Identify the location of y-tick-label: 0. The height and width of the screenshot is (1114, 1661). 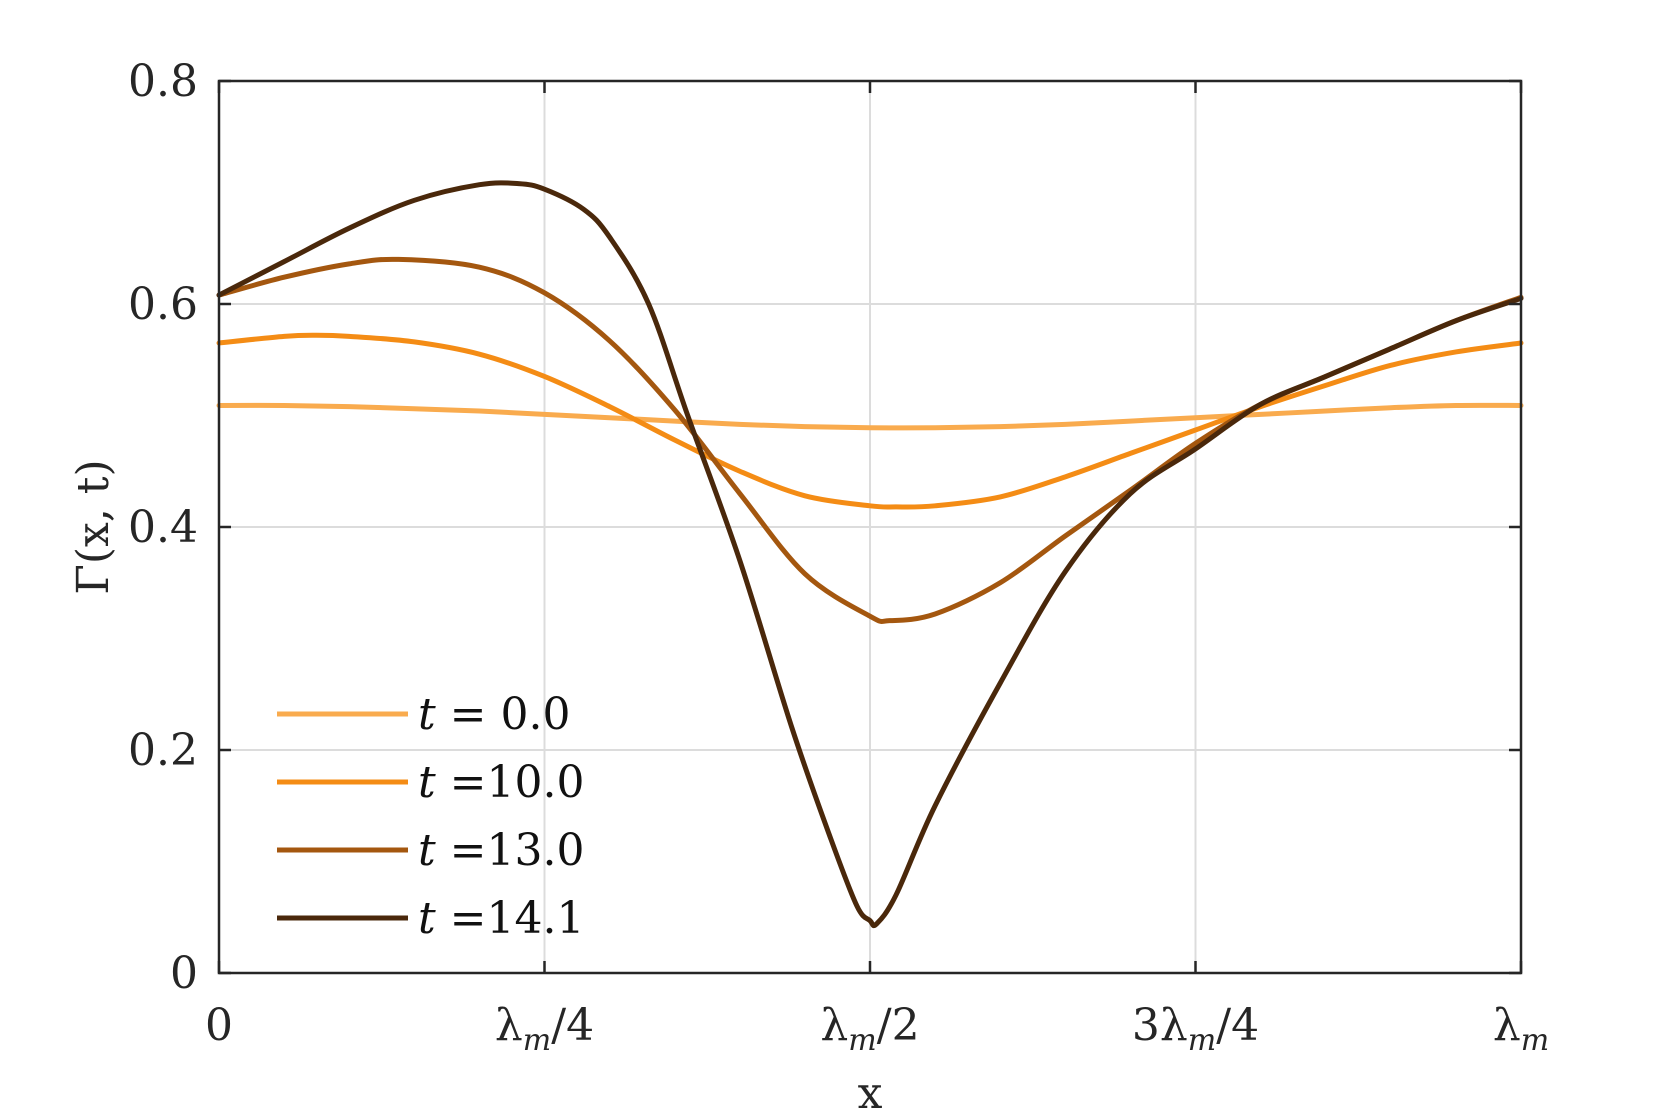
(184, 973).